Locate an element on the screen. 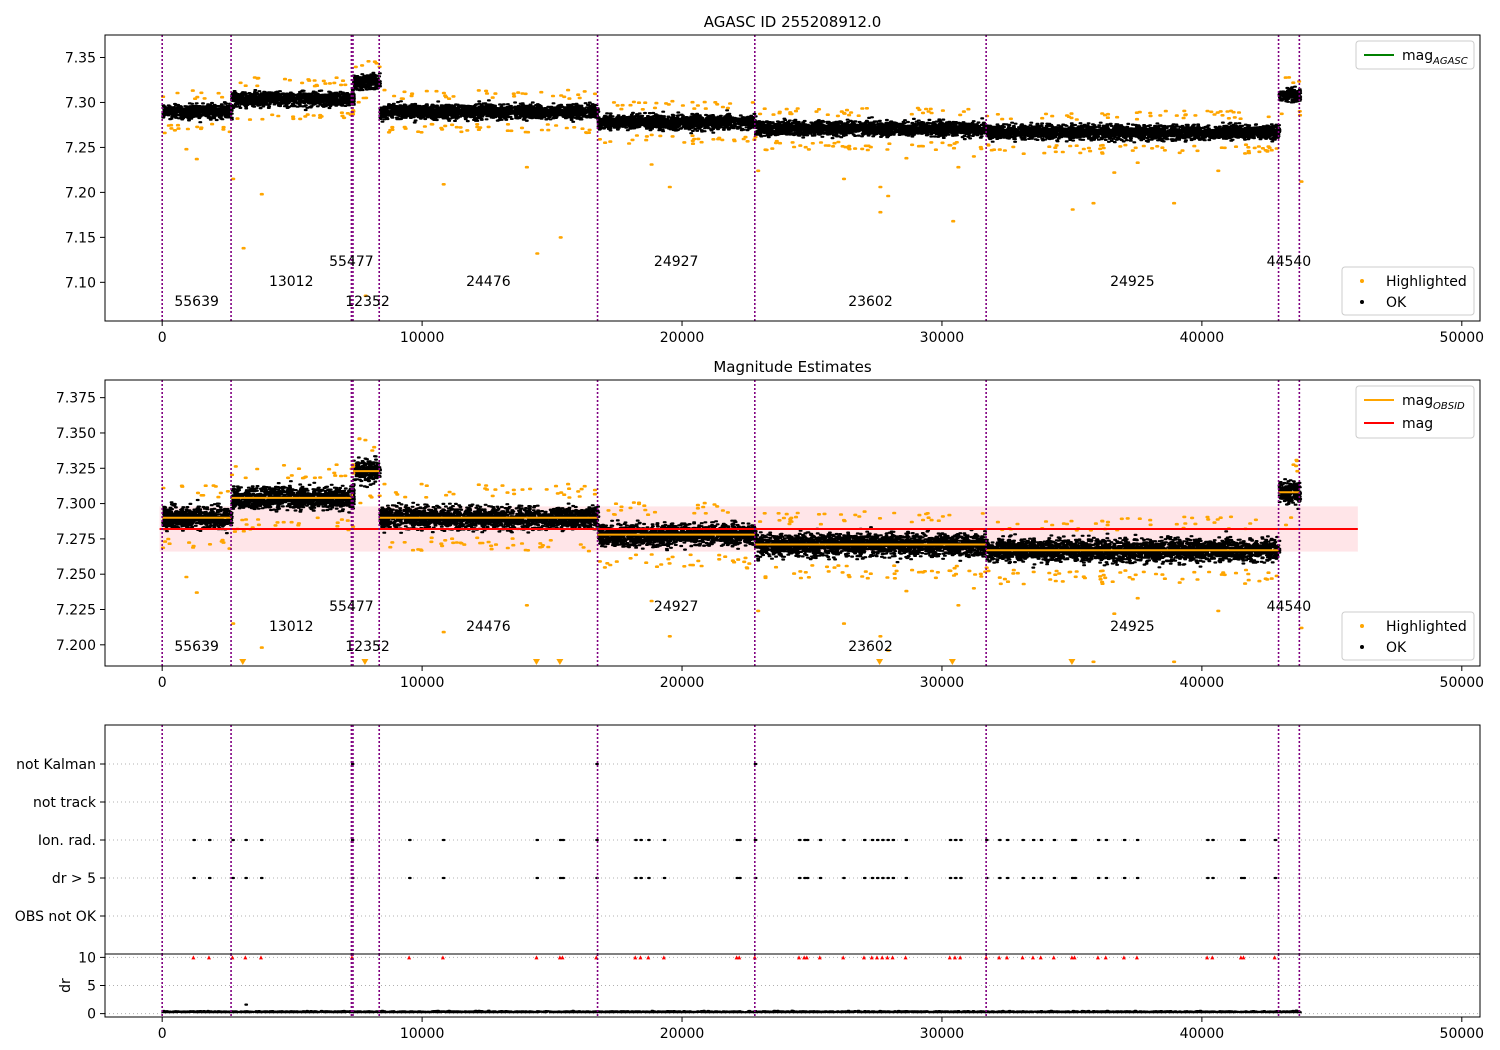  legend-label: OK is located at coordinates (1396, 648).